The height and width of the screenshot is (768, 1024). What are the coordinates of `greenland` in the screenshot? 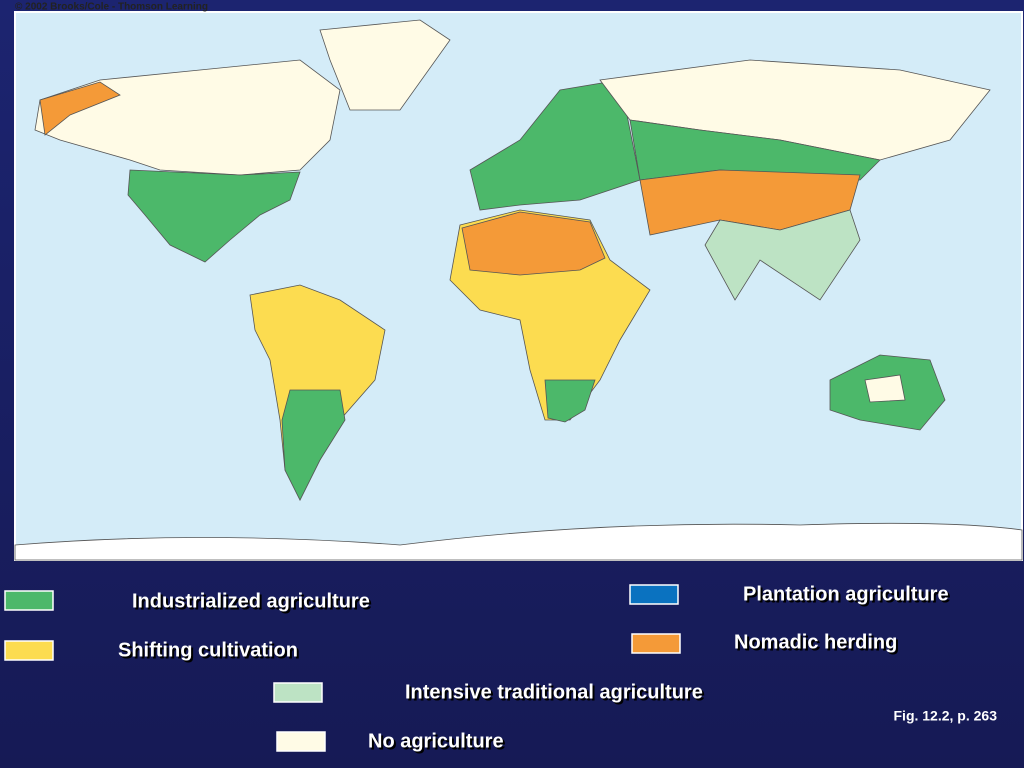 It's located at (385, 65).